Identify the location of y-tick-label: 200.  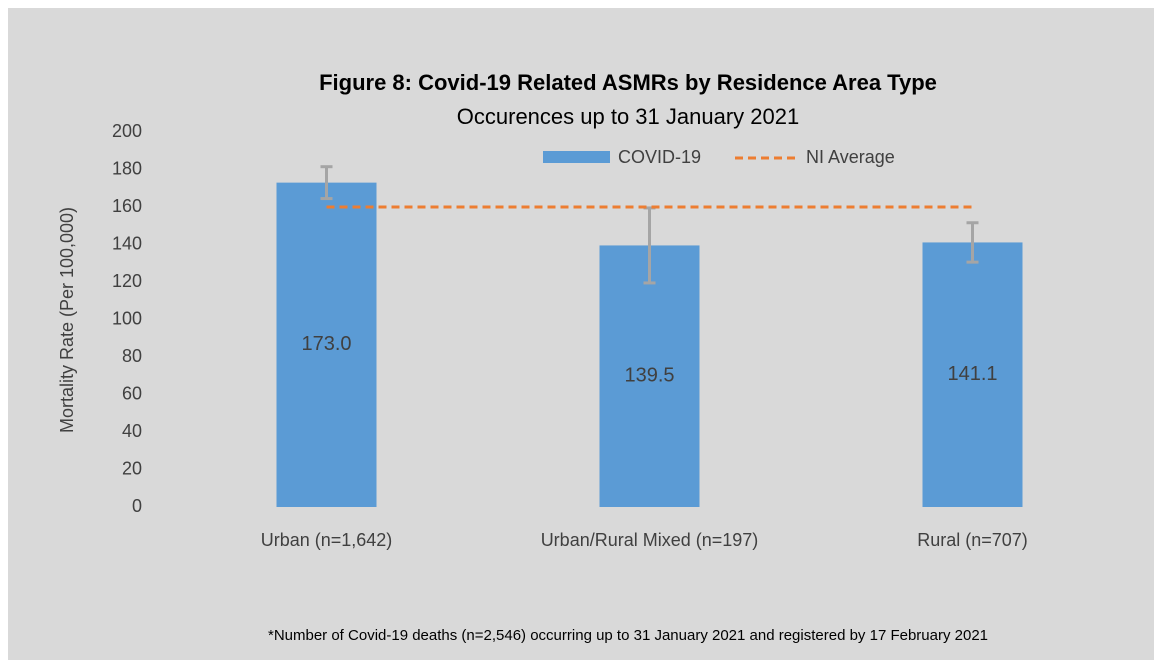
(127, 131).